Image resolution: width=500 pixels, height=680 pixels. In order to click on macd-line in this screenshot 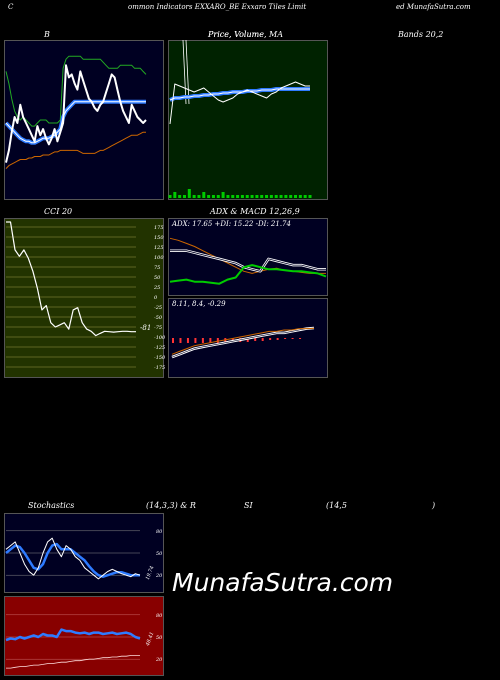, I will do `click(243, 341)`.